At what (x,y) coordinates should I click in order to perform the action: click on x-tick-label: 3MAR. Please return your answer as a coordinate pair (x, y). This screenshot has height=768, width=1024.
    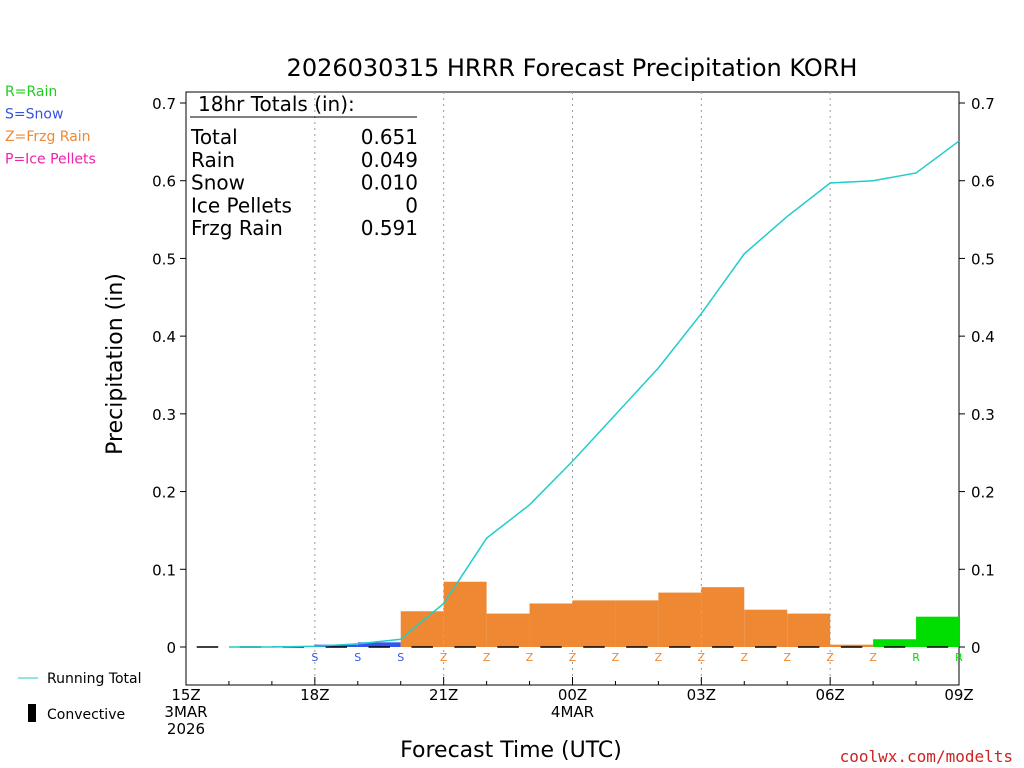
    Looking at the image, I should click on (185, 712).